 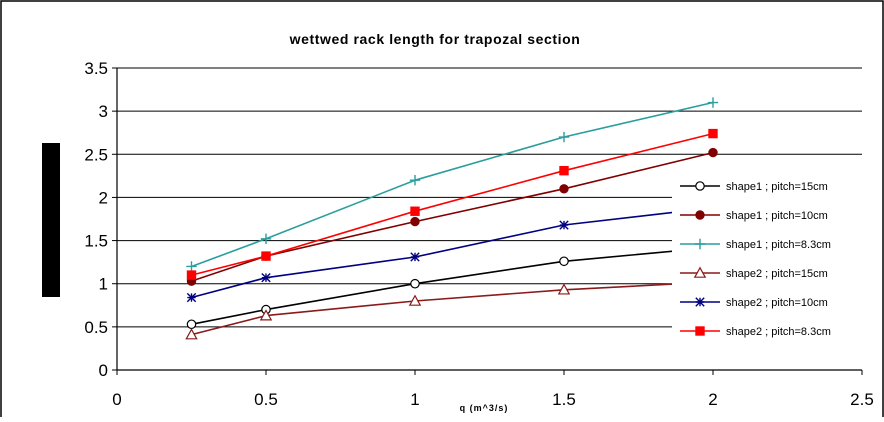 I want to click on y-tick-label: 1, so click(x=103, y=284).